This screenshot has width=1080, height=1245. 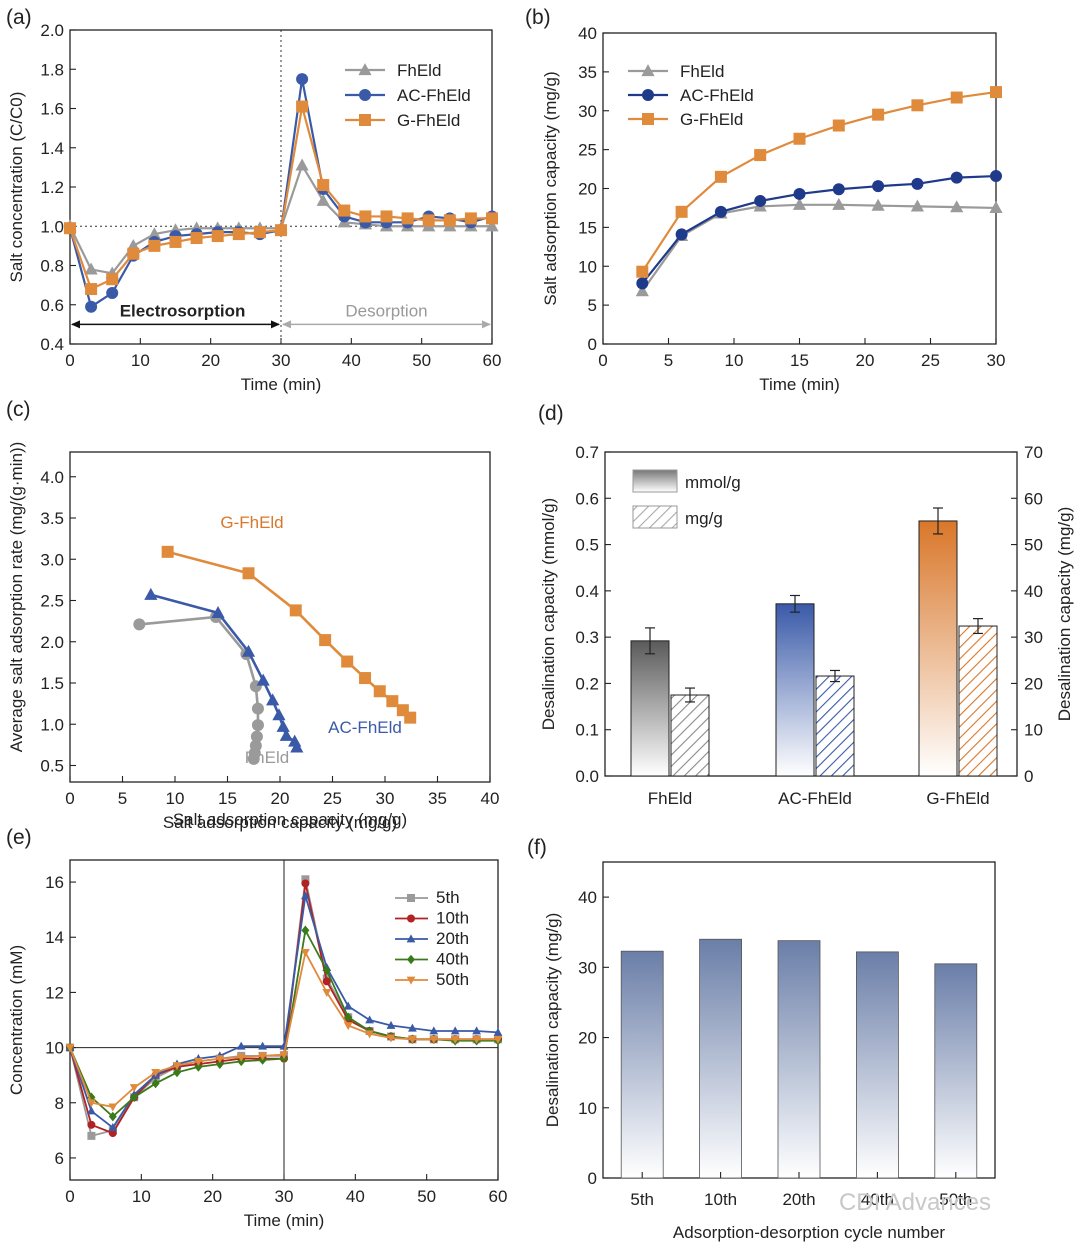 I want to click on panel-label: (f), so click(x=537, y=847).